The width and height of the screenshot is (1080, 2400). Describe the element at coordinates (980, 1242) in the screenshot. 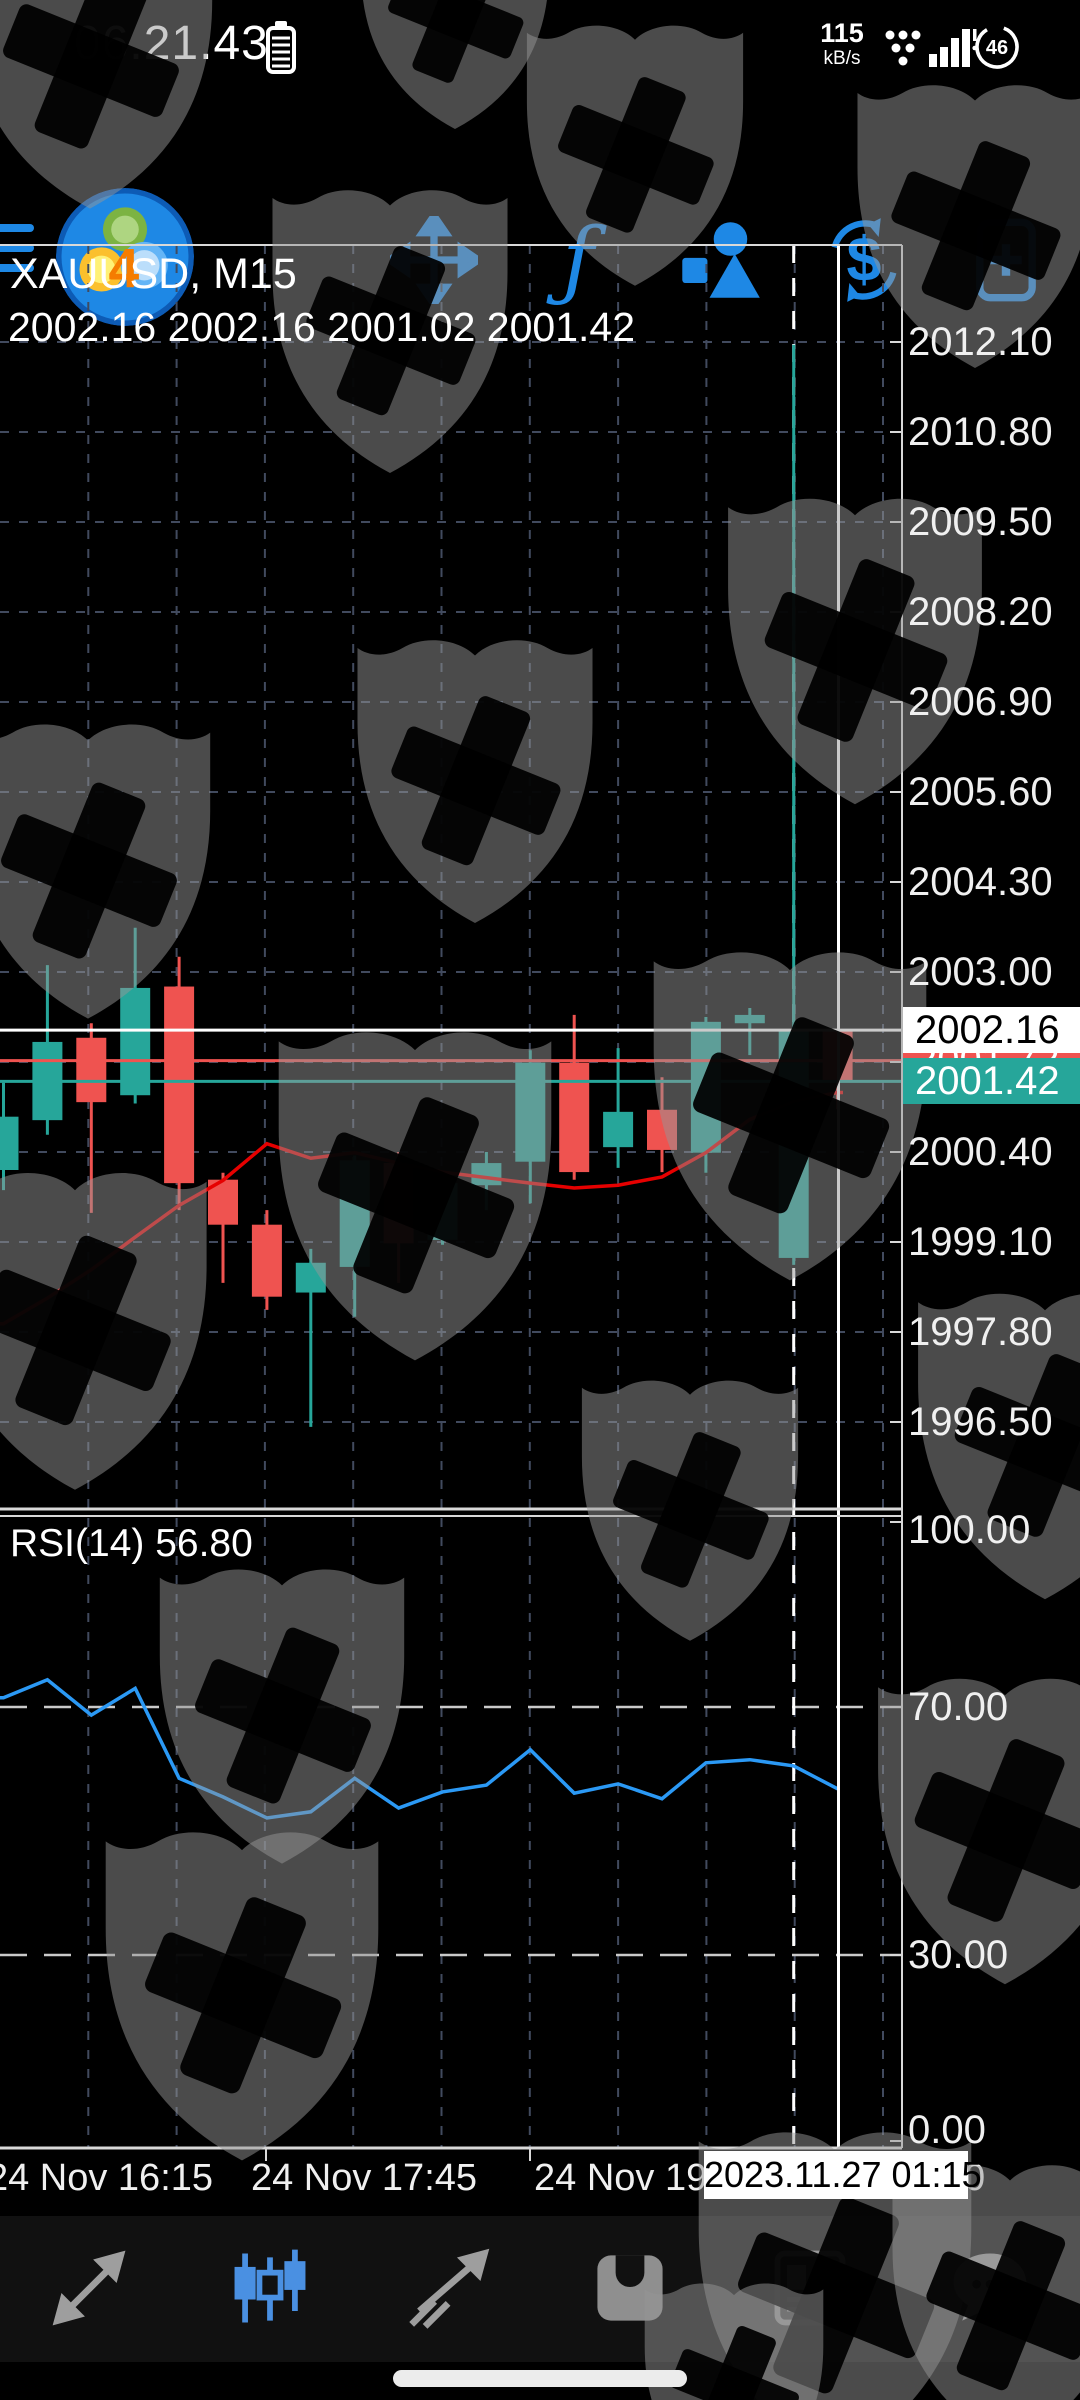

I see `price-axis-label: 1999.10` at that location.